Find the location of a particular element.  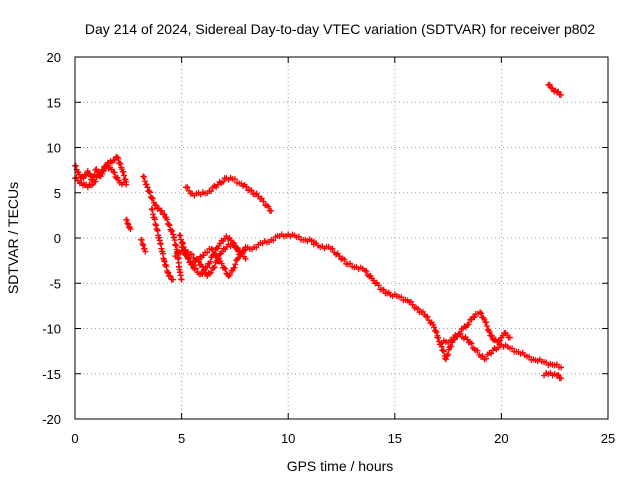

series-late-b is located at coordinates (501, 350).